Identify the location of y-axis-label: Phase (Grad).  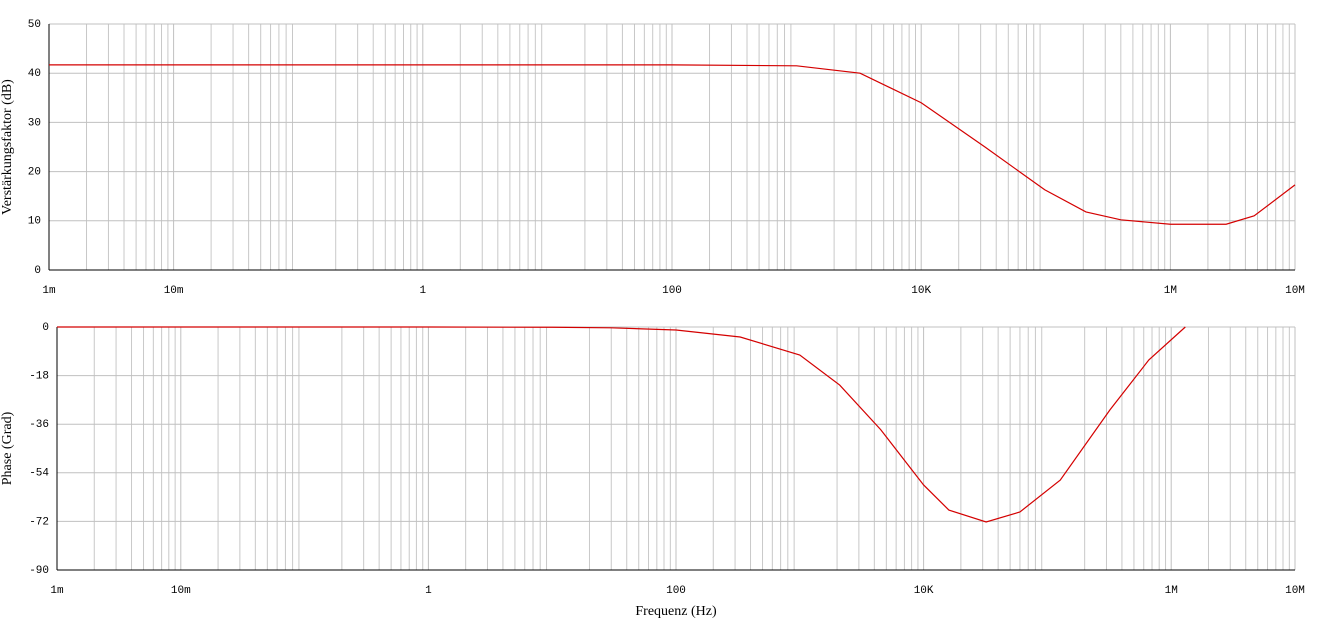
(7, 448).